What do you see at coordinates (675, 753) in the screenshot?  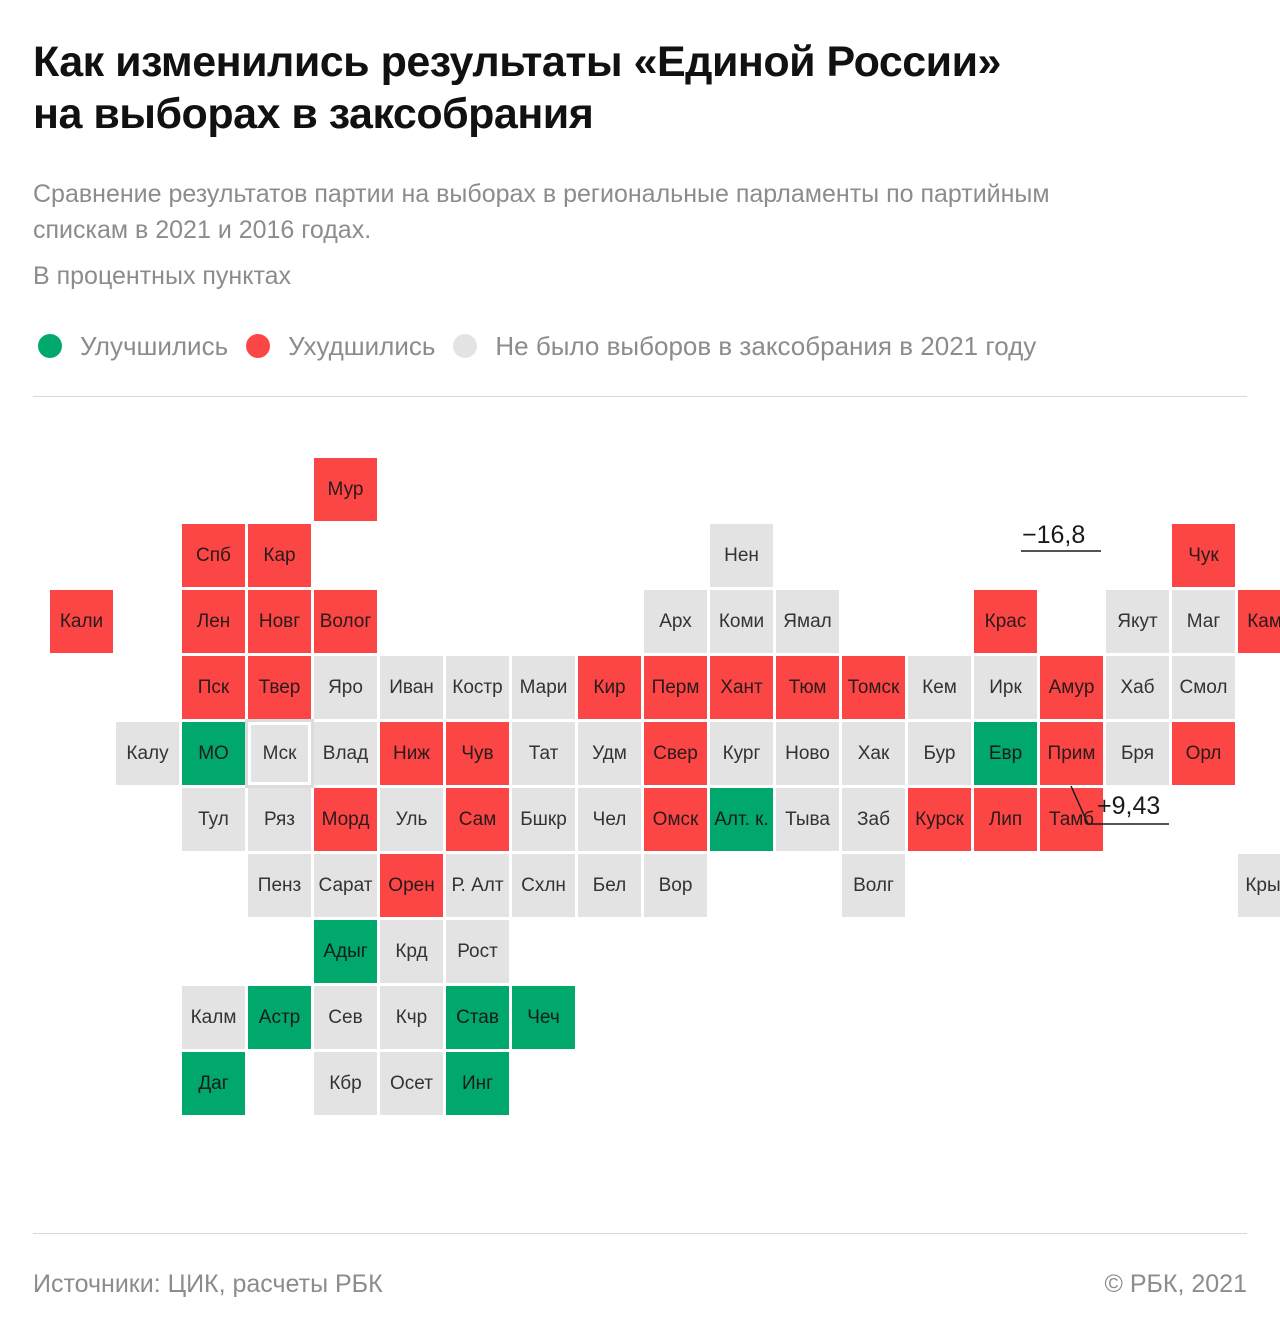 I see `region-tile: Свер` at bounding box center [675, 753].